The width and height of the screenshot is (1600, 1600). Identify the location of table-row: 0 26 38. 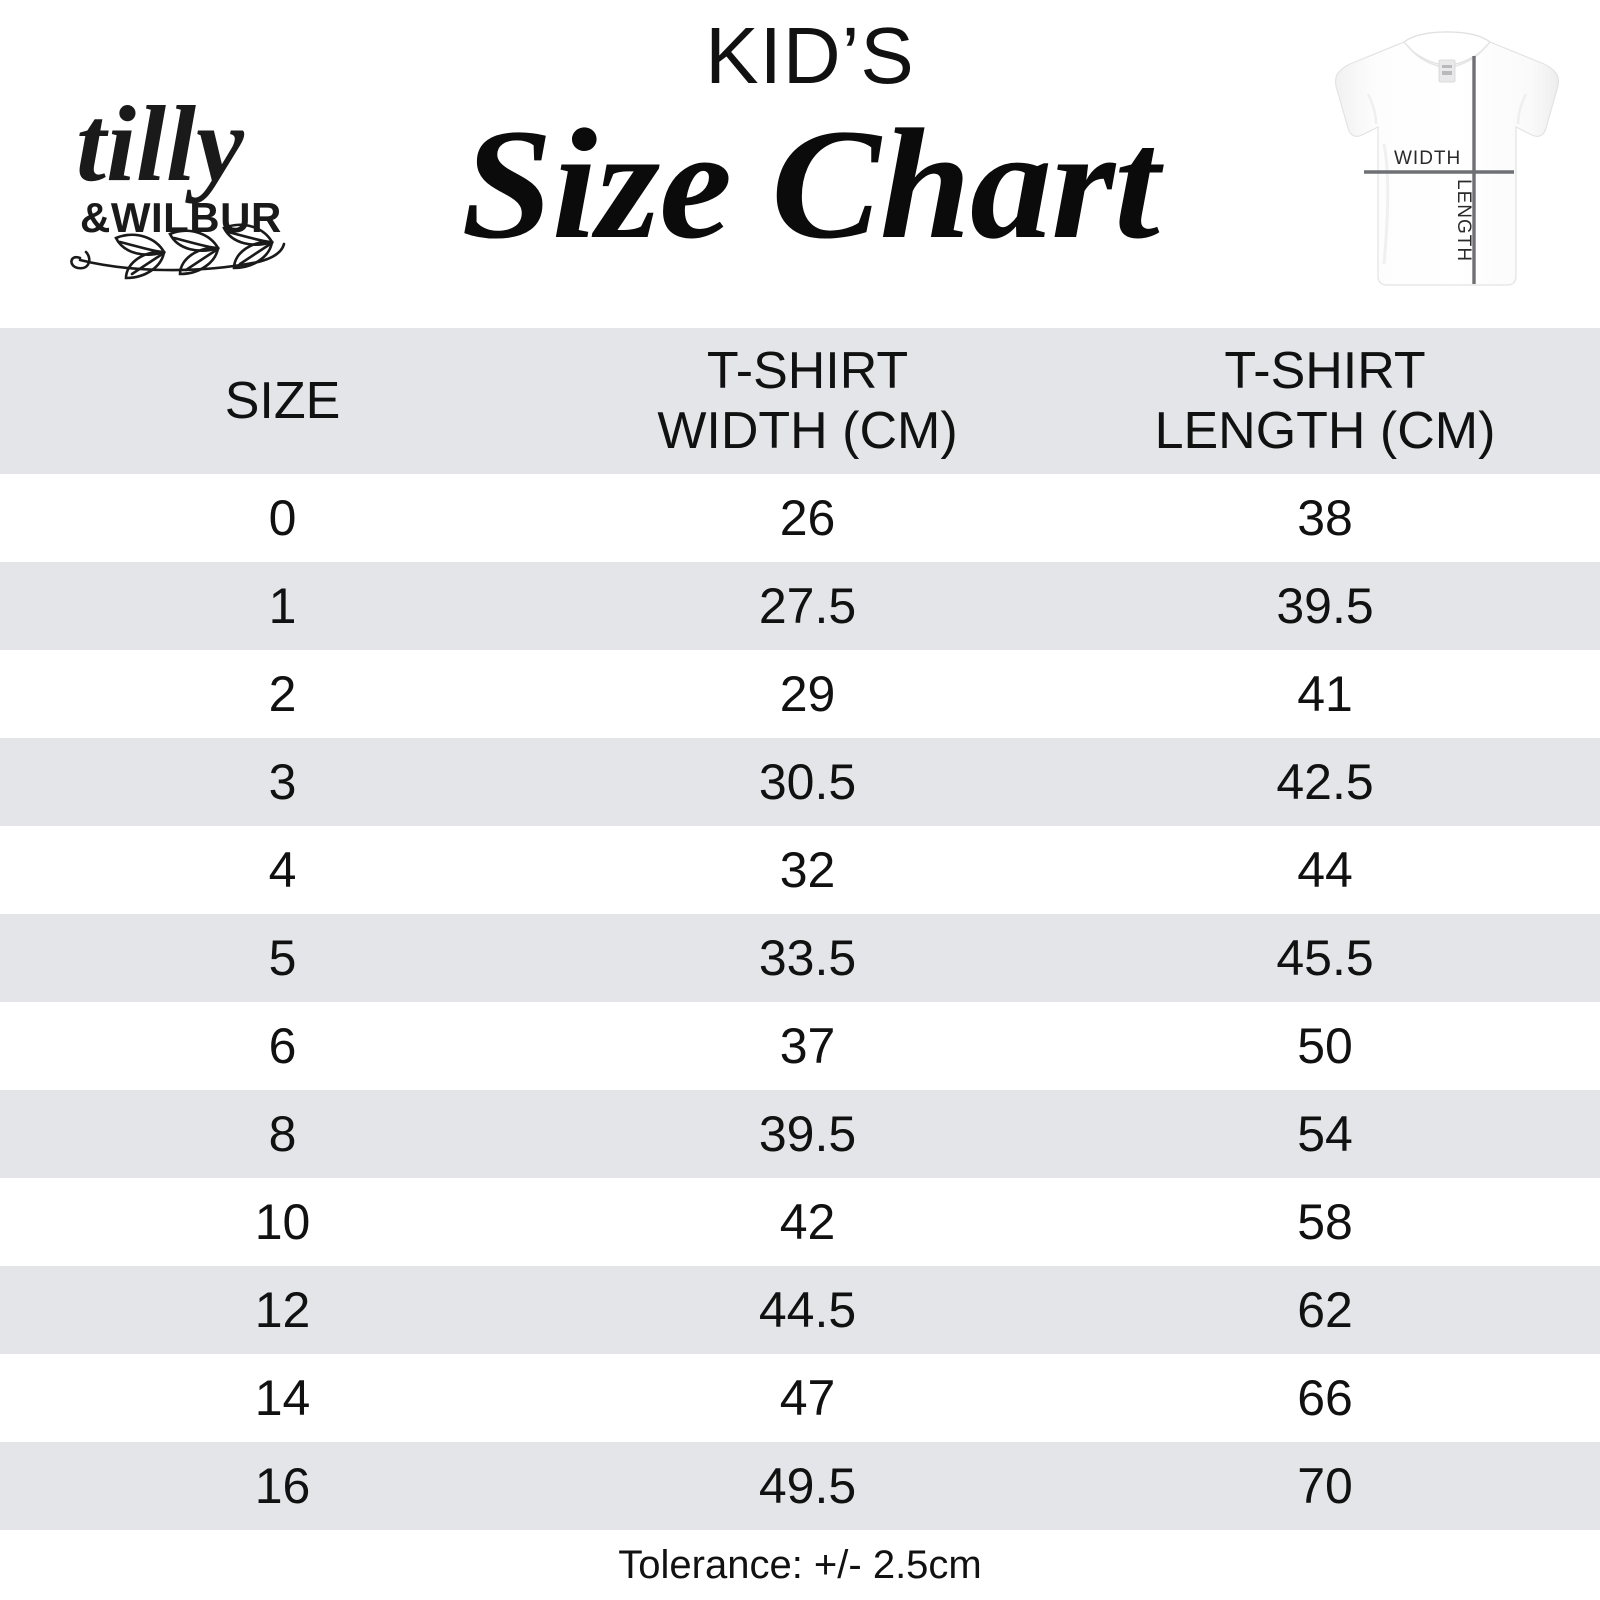
(800, 518).